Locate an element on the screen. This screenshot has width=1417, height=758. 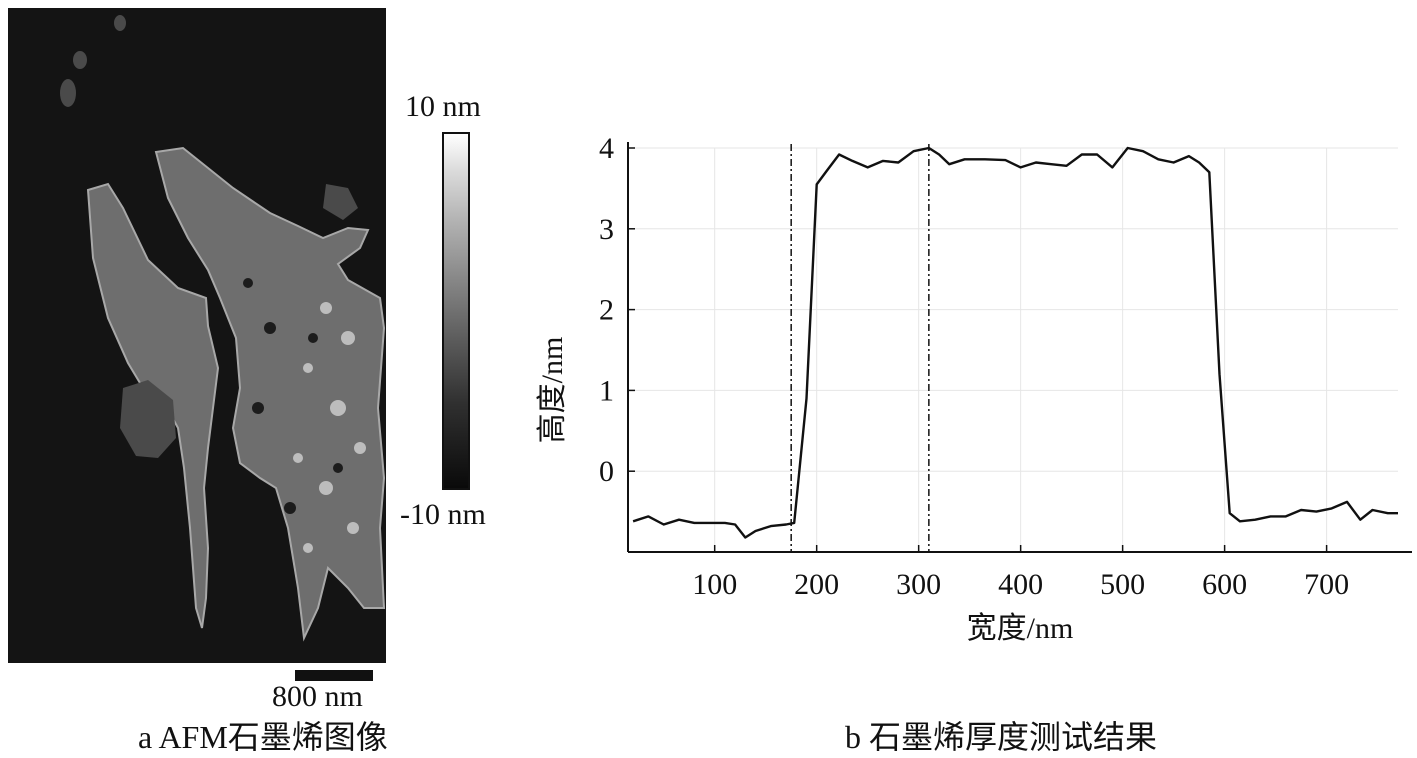
x-tick-label: 300 is located at coordinates (918, 584).